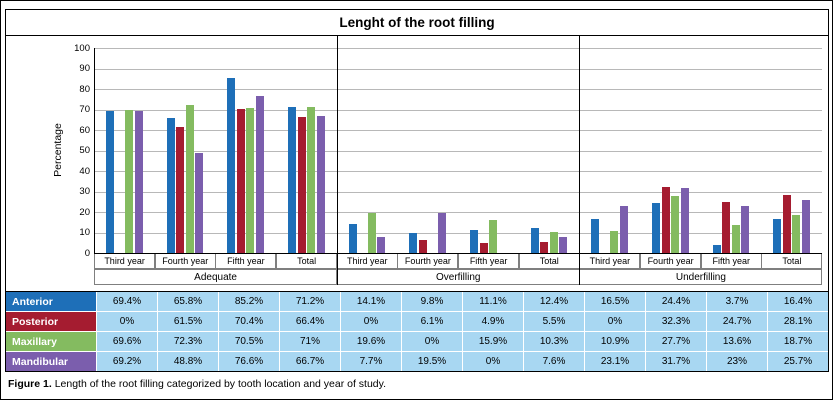 The width and height of the screenshot is (833, 400). Describe the element at coordinates (623, 229) in the screenshot. I see `bar-mandibular-underfilling-third-year` at that location.